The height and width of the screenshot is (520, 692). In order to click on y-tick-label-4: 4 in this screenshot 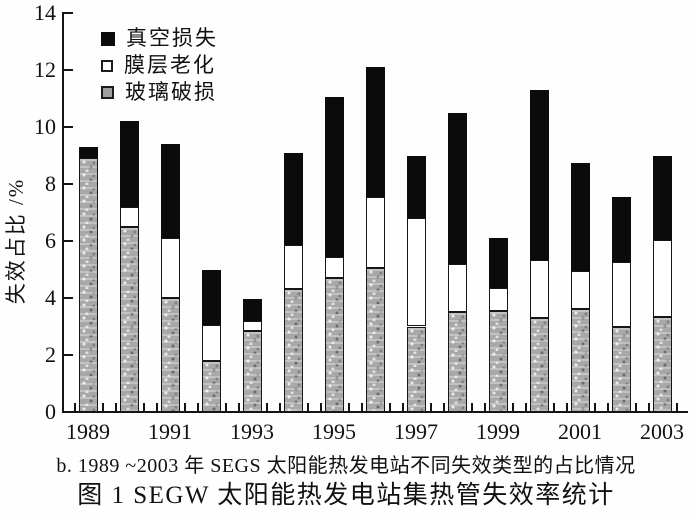, I will do `click(50, 297)`.